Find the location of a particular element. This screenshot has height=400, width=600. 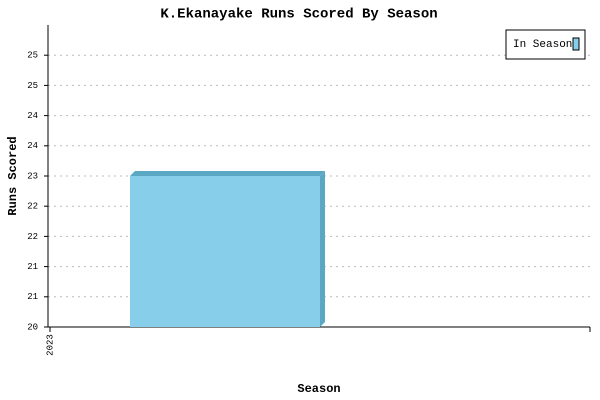

y-tick-label: 20 is located at coordinates (32, 327).